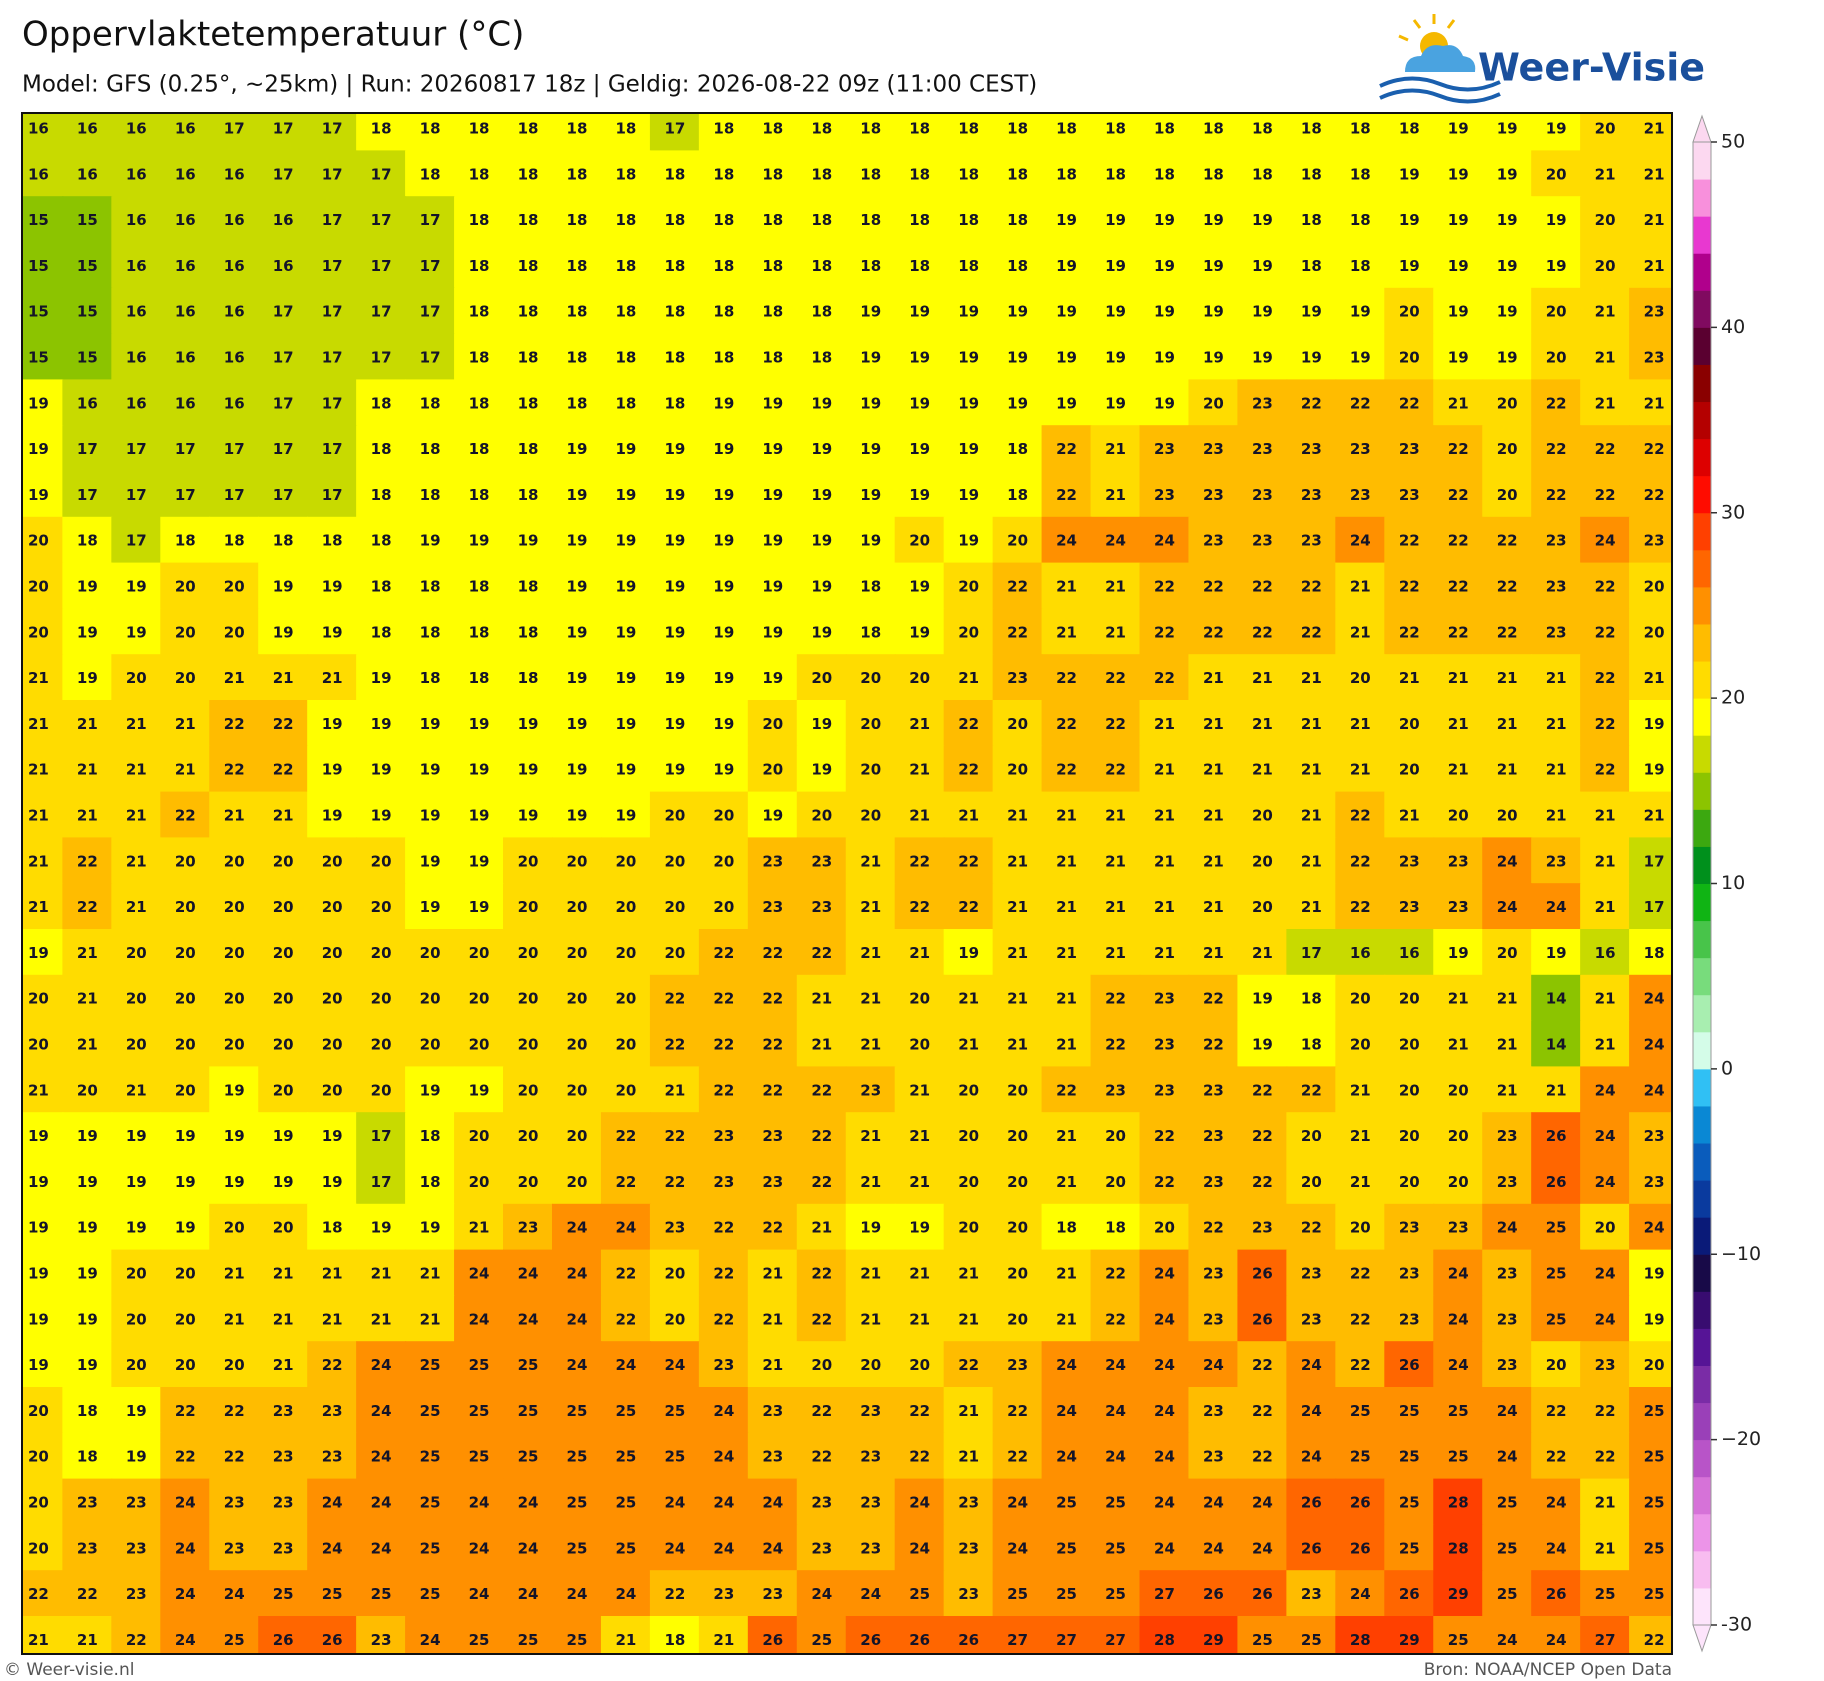 This screenshot has width=1824, height=1681. What do you see at coordinates (1702, 457) in the screenshot?
I see `colorbar-band` at bounding box center [1702, 457].